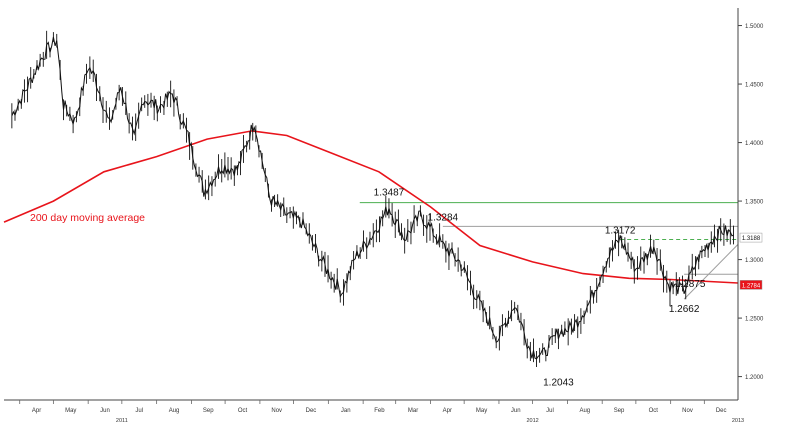 The height and width of the screenshot is (434, 799). I want to click on x-tick-label: Mar, so click(413, 411).